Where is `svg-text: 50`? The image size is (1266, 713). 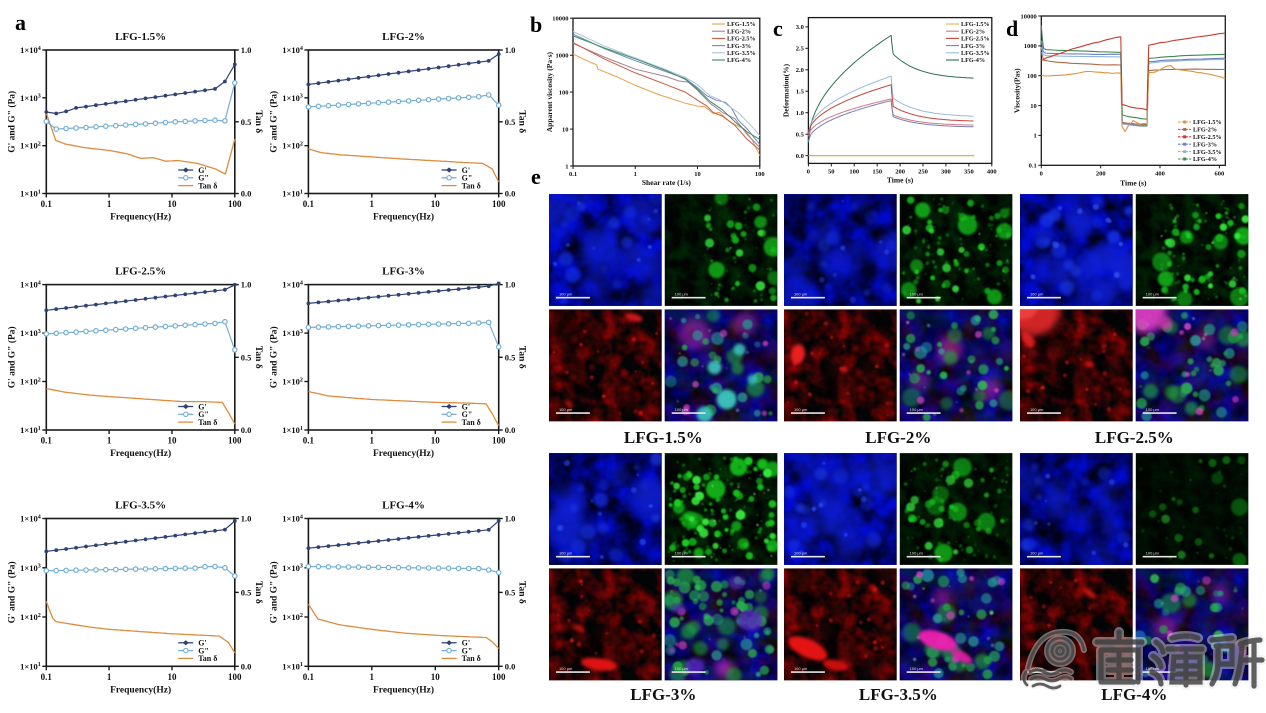
svg-text: 50 is located at coordinates (831, 171).